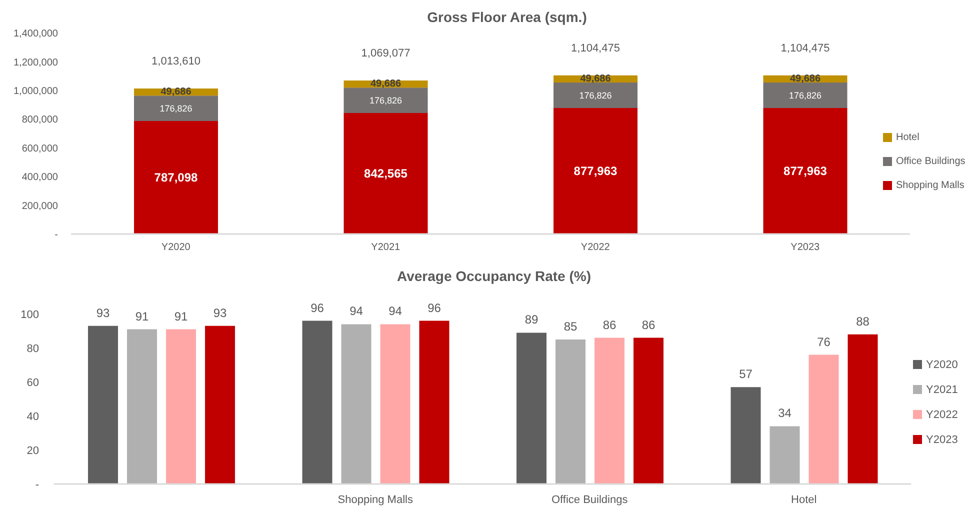 Image resolution: width=970 pixels, height=510 pixels. I want to click on y-tick-label: 800,000, so click(40, 120).